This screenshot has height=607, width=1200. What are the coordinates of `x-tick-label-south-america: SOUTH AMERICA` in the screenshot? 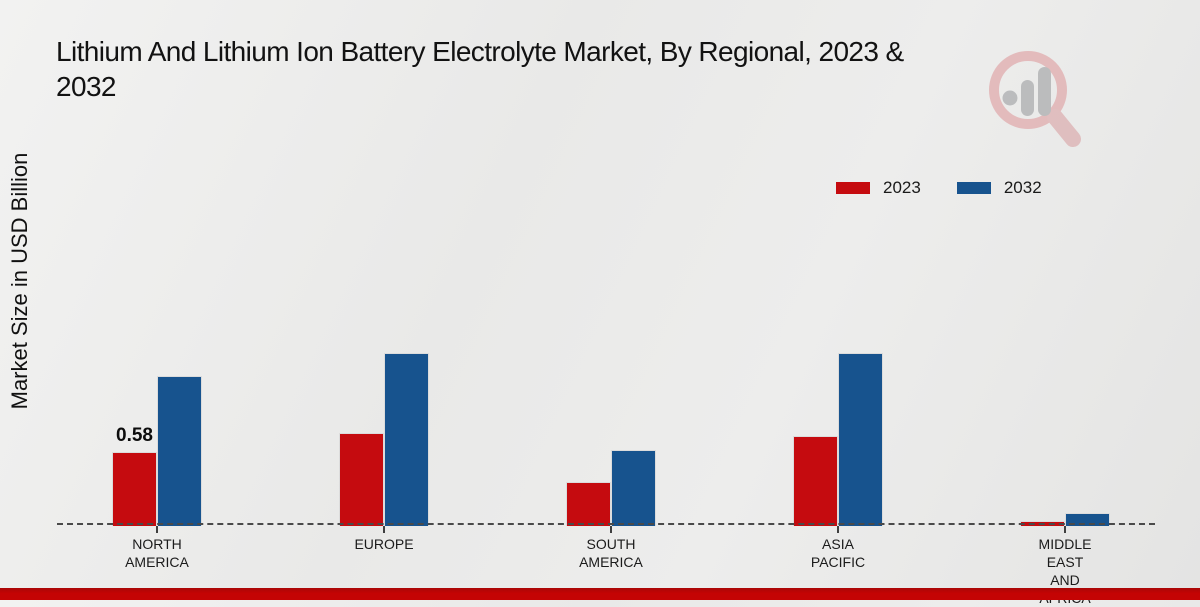 It's located at (611, 553).